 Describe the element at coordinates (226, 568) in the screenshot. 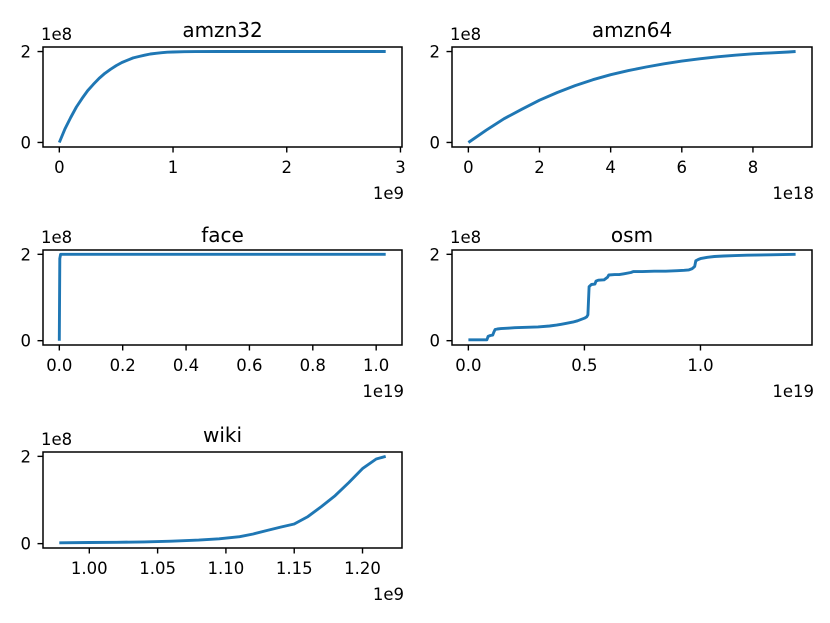

I see `x-tick-label: 1.10` at that location.